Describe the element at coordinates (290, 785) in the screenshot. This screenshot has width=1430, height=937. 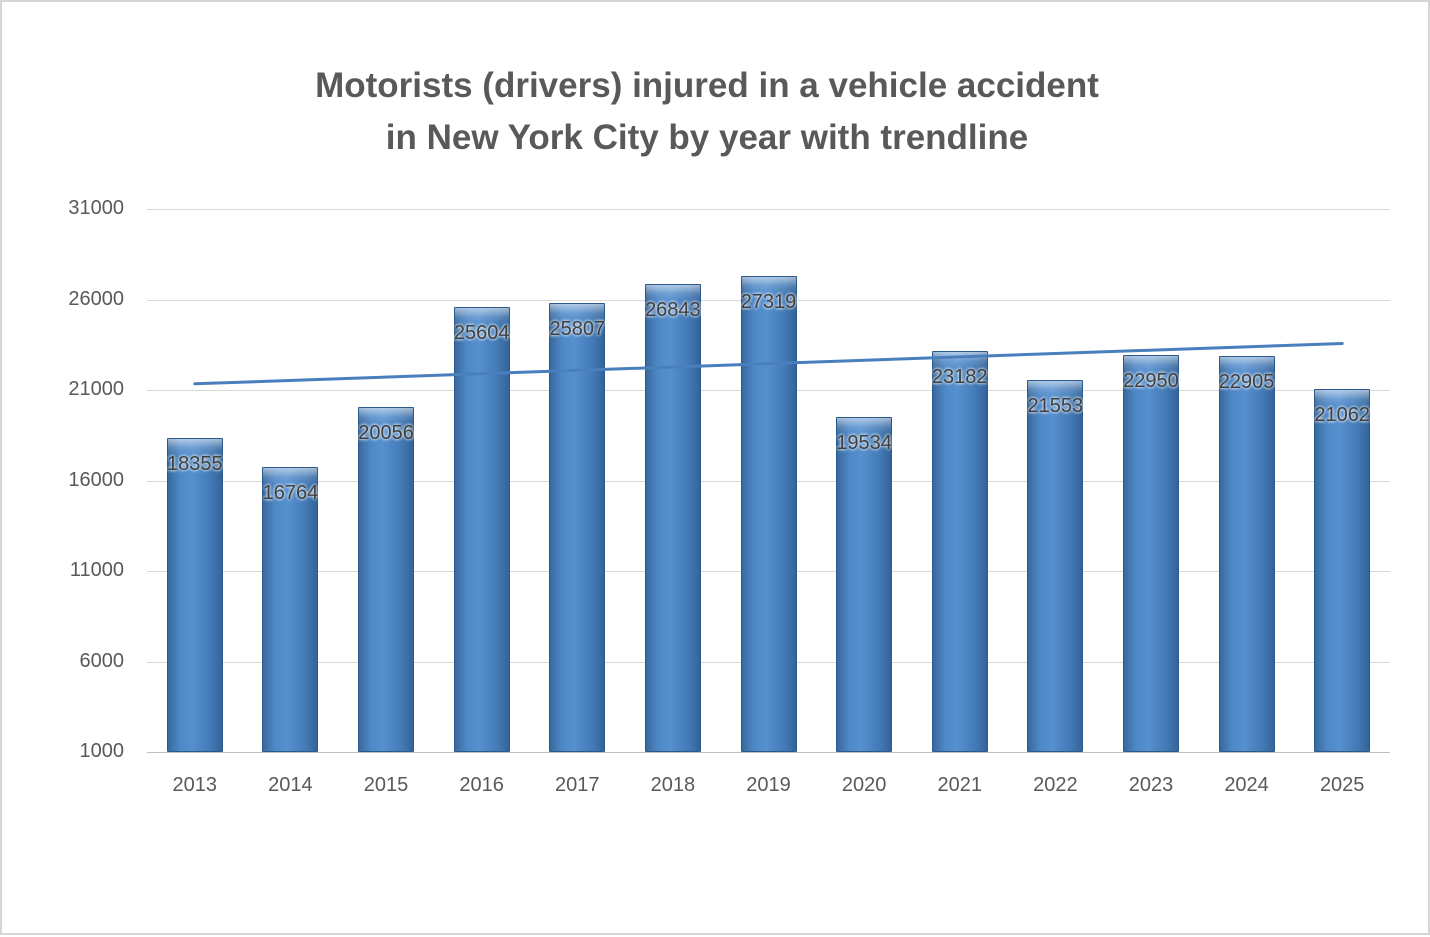
I see `x-axis-tick-label: 2014` at that location.